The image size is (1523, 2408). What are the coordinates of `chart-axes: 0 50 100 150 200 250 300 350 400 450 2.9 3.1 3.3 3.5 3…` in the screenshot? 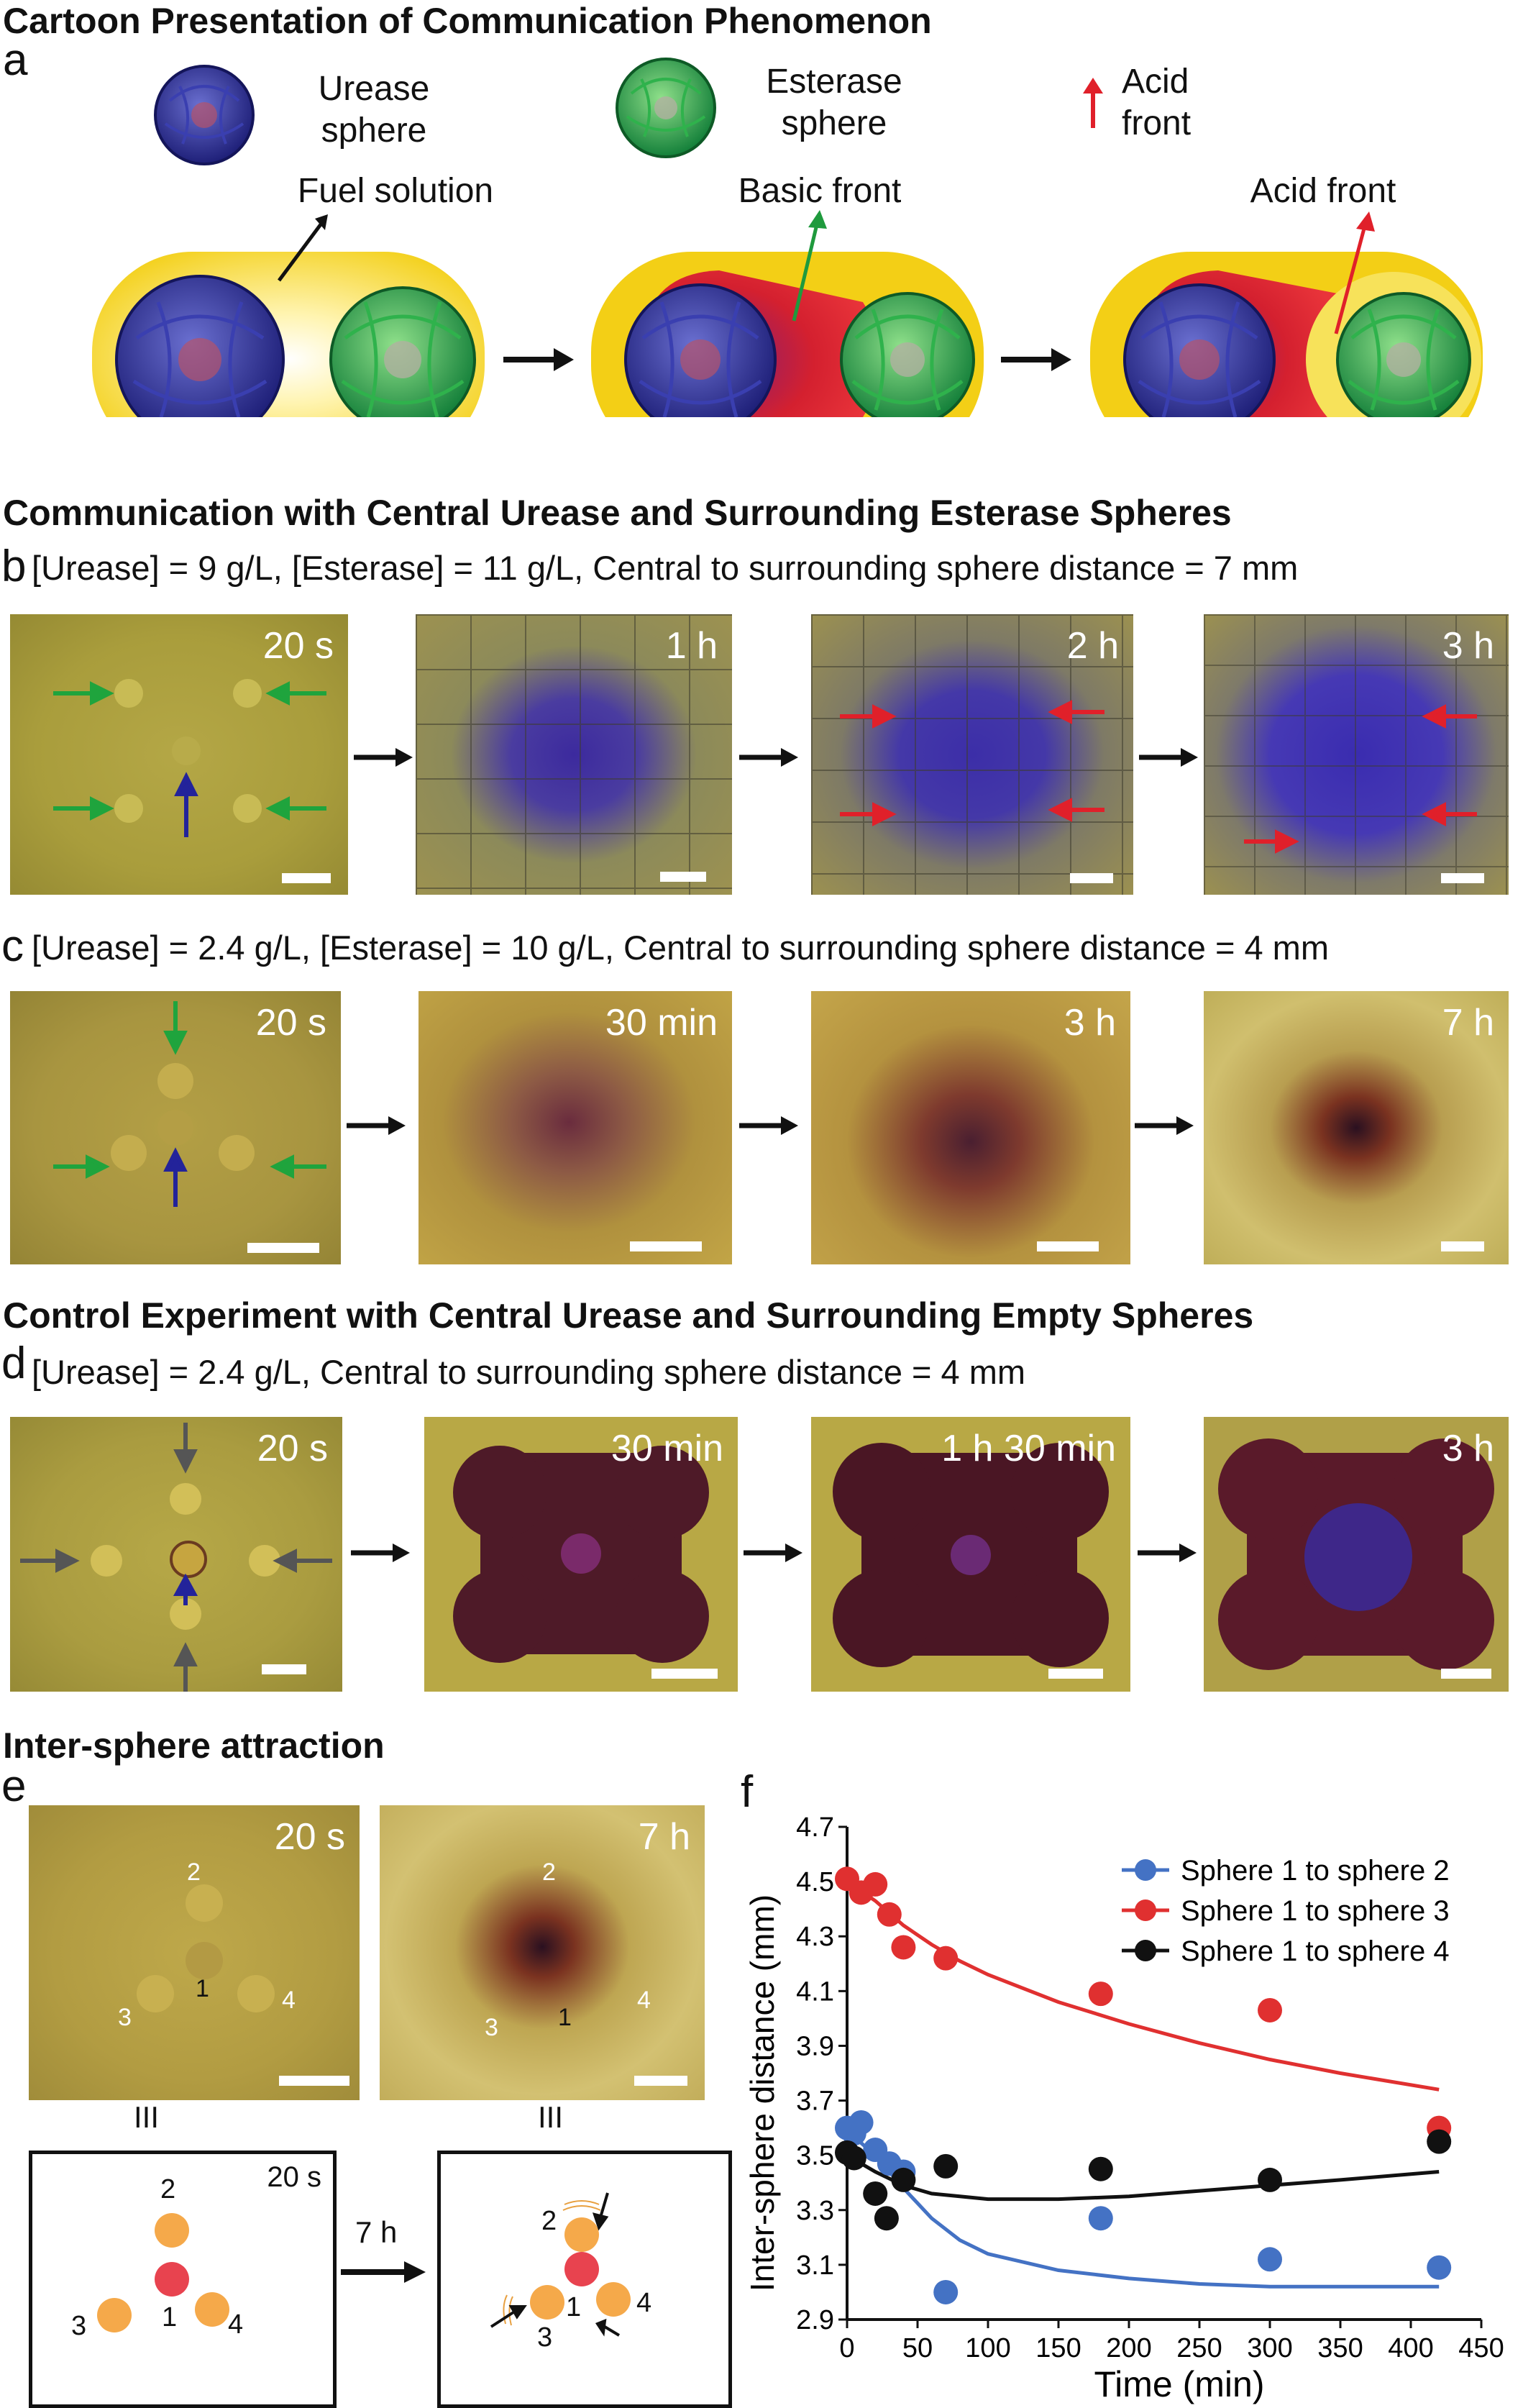 It's located at (1150, 2087).